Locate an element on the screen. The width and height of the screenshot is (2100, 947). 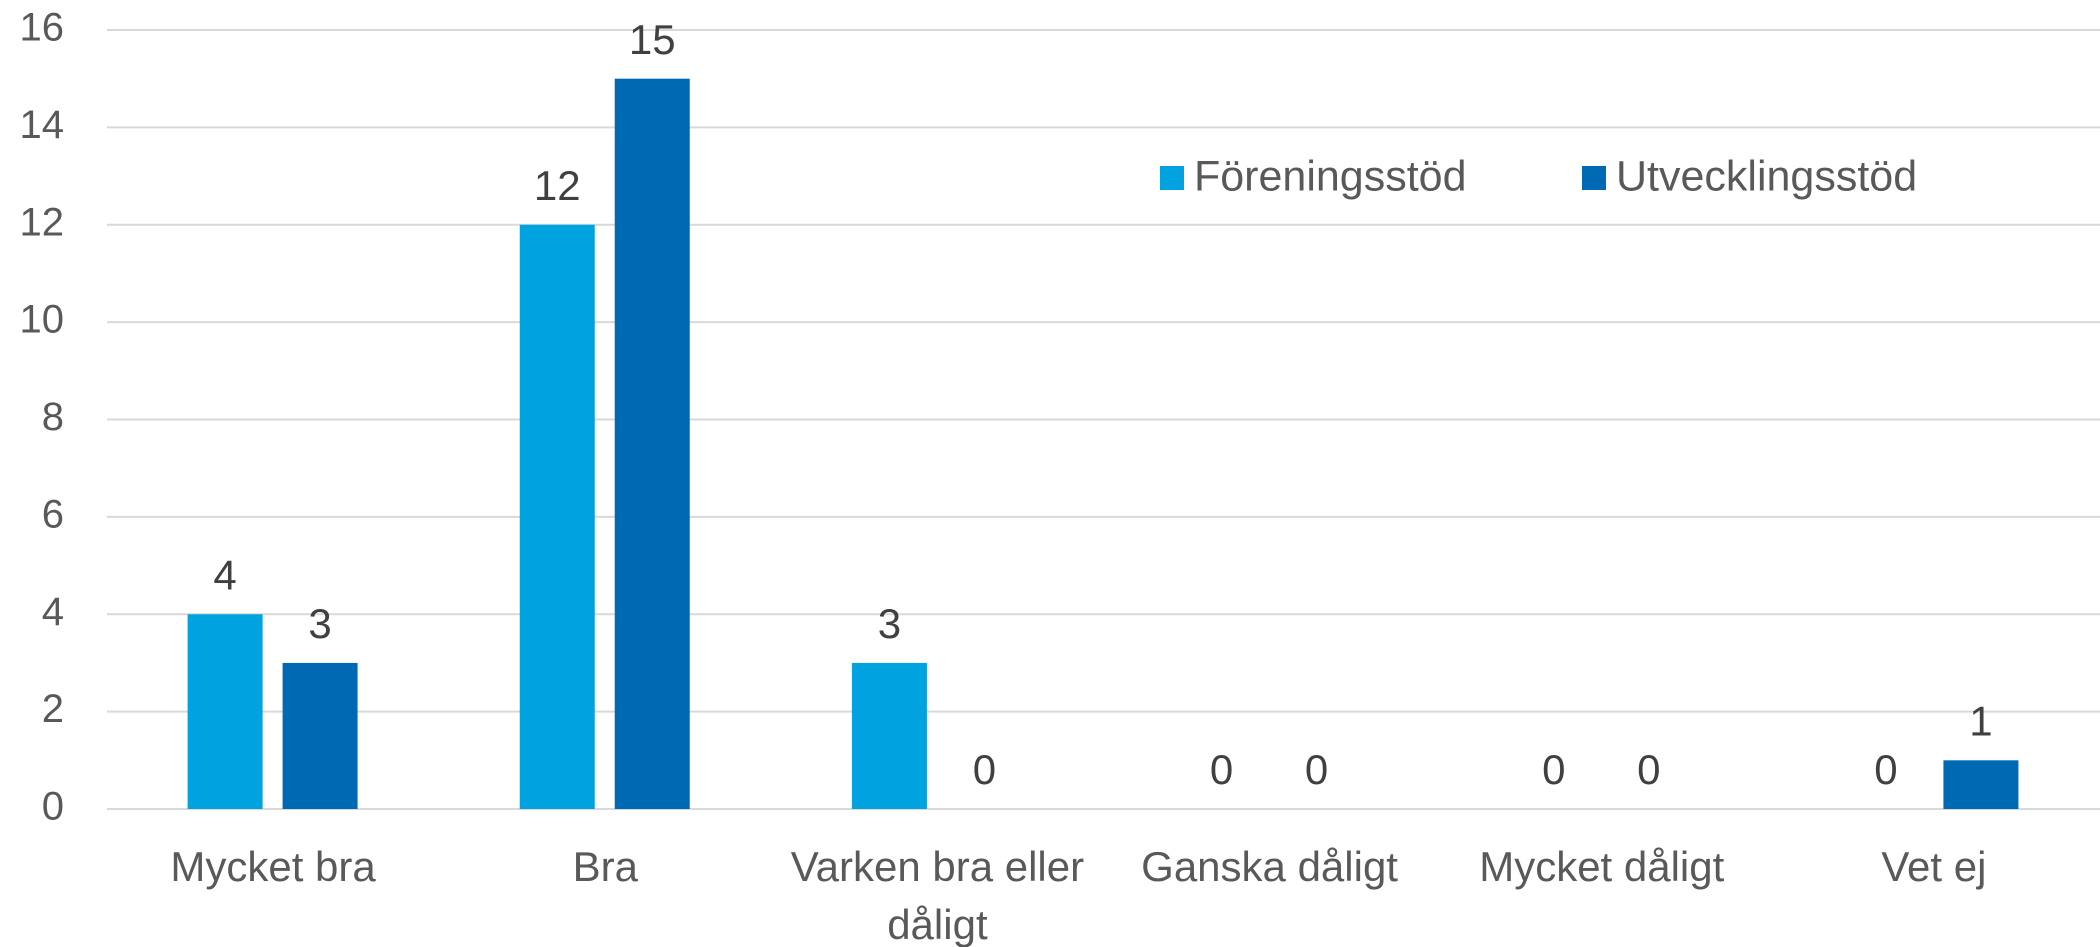
y-tick-label: 14 is located at coordinates (42, 125).